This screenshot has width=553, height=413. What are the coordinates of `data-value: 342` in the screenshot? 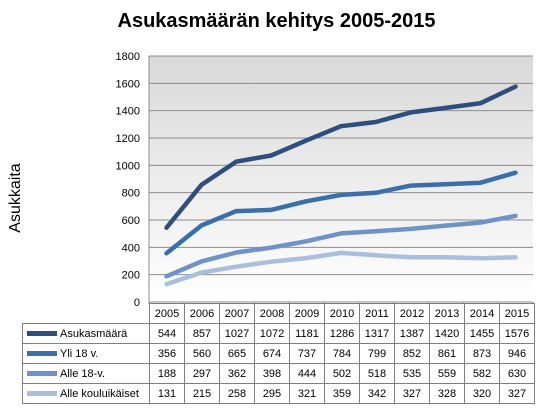 It's located at (377, 393).